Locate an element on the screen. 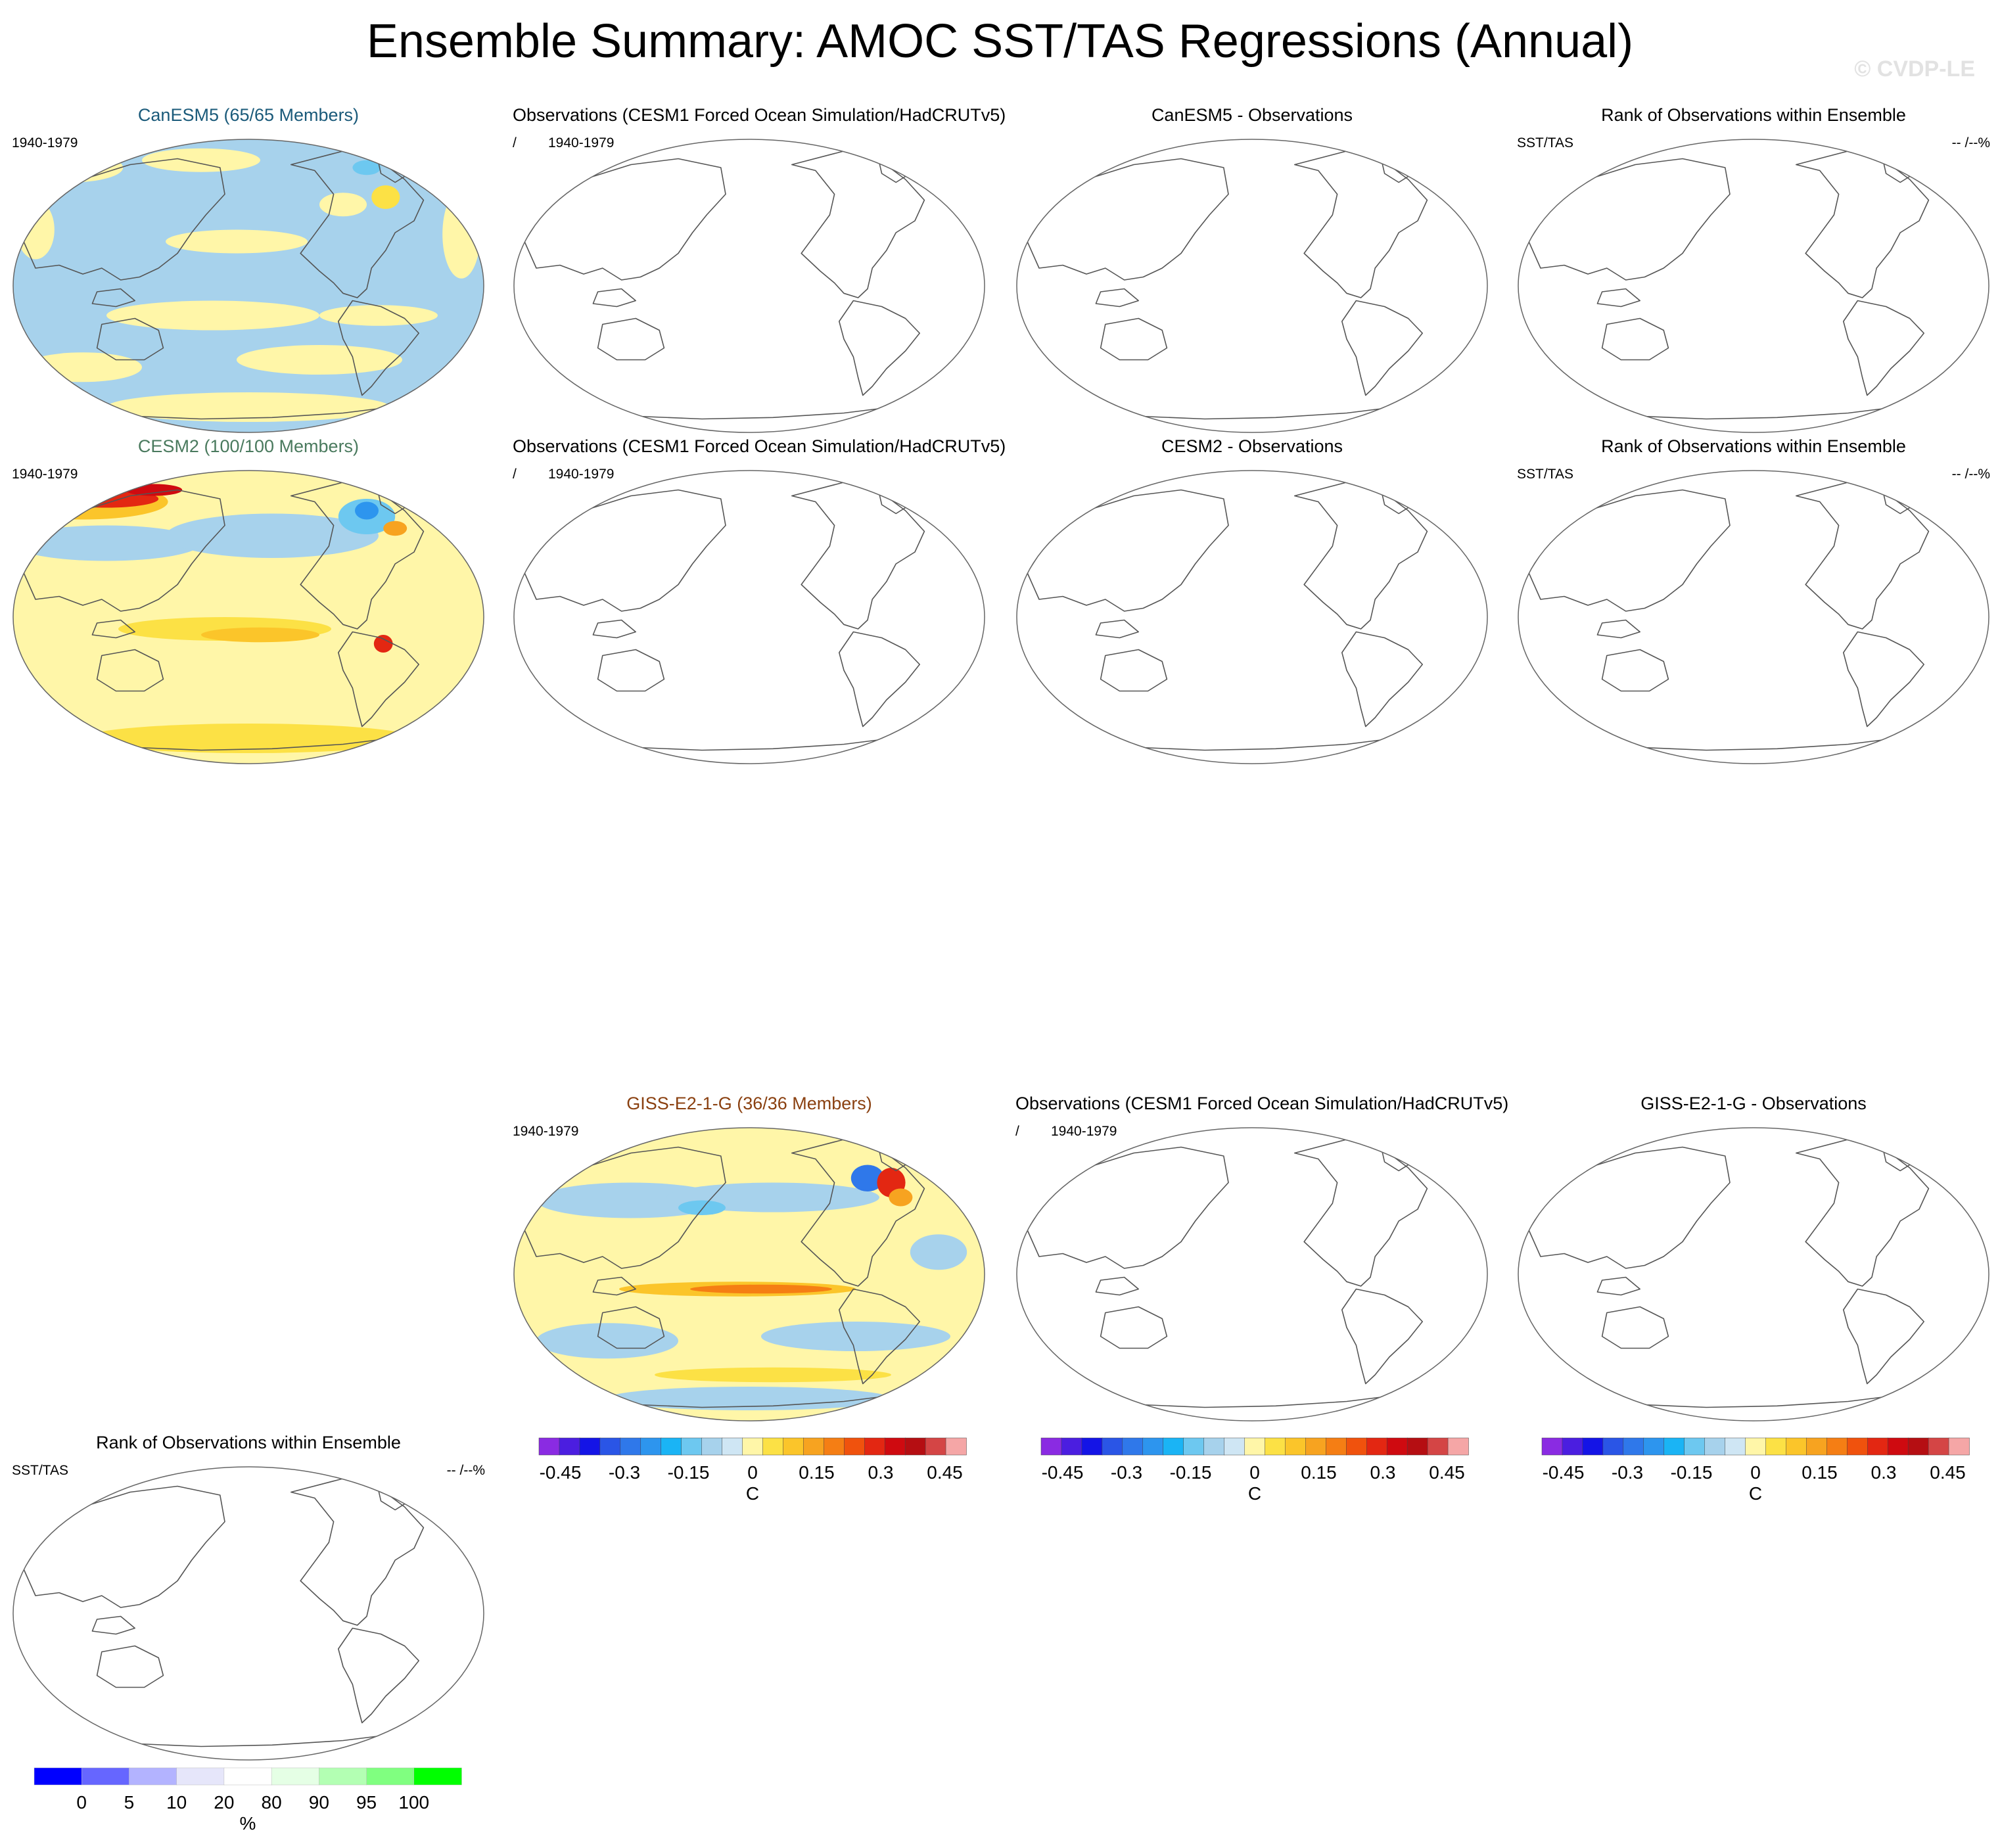 The height and width of the screenshot is (1848, 2000). map-panel-canesm5-diff: CanESM5 - Observations is located at coordinates (1252, 272).